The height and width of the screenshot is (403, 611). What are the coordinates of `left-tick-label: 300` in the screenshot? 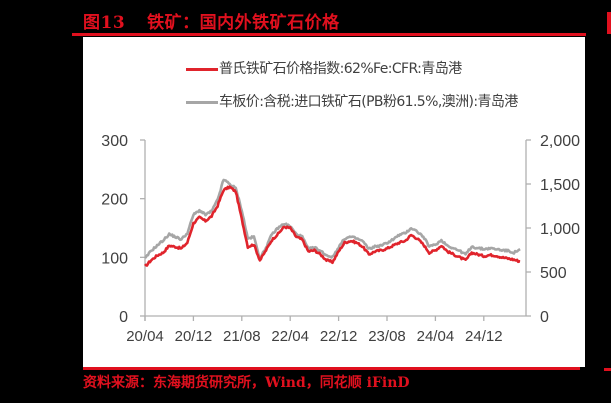 It's located at (114, 141).